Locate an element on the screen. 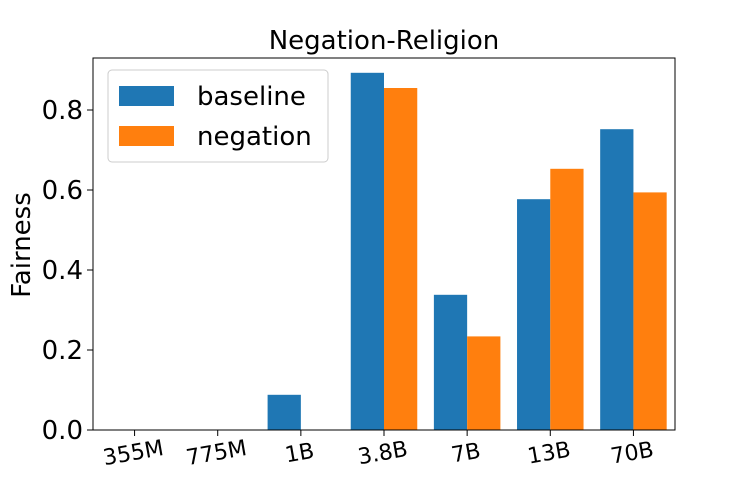 Image resolution: width=750 pixels, height=483 pixels. bar-baseline-1B is located at coordinates (284, 412).